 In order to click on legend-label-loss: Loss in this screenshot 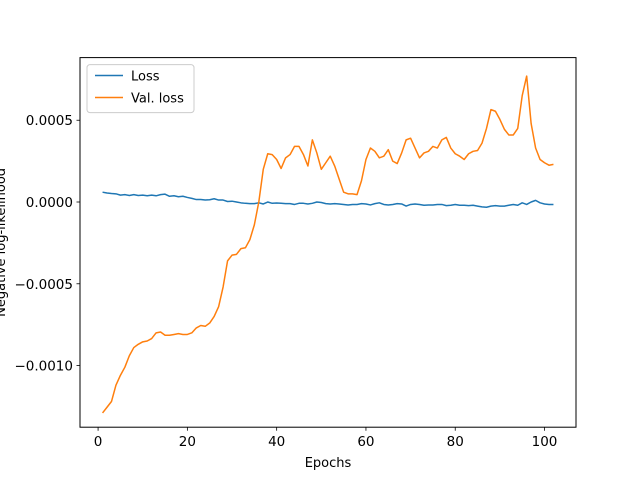, I will do `click(145, 77)`.